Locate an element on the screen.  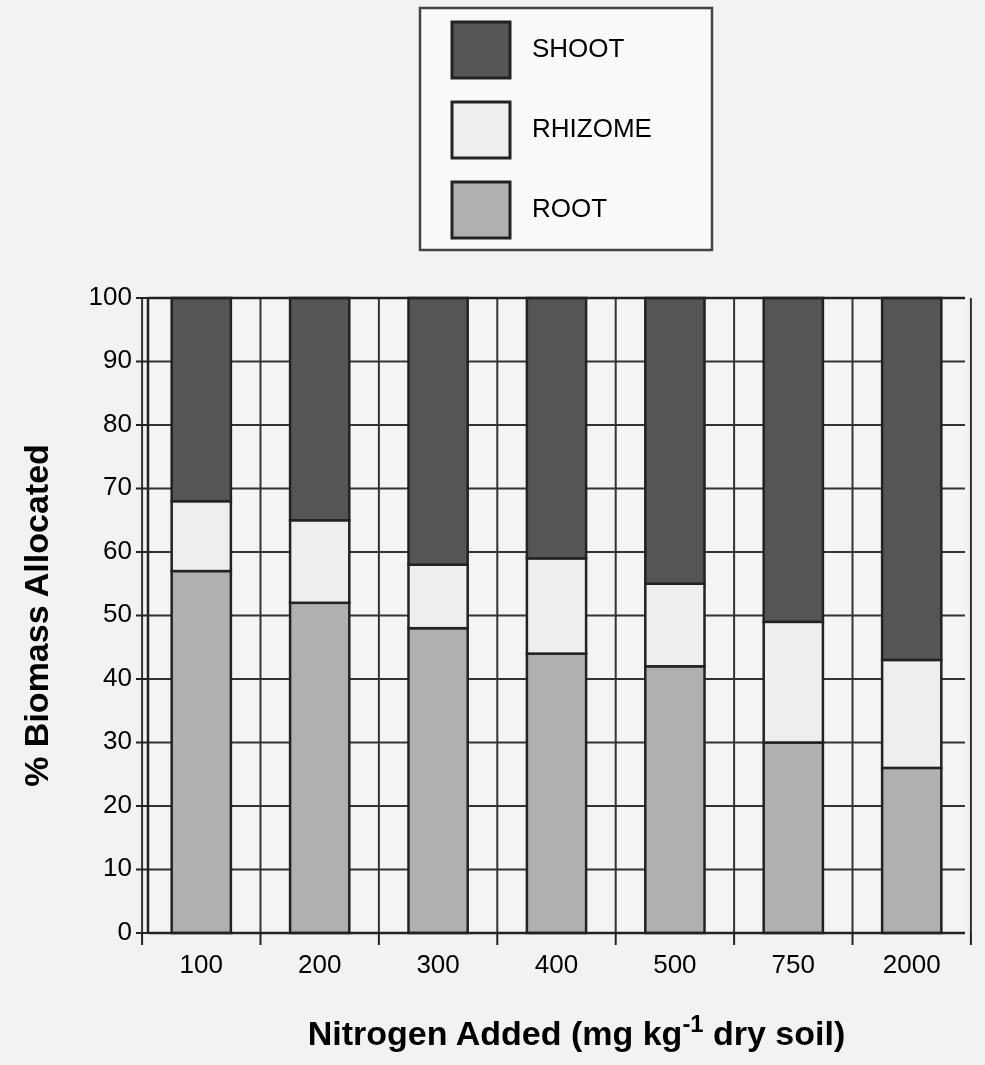
y-tick-label: 0 is located at coordinates (124, 930).